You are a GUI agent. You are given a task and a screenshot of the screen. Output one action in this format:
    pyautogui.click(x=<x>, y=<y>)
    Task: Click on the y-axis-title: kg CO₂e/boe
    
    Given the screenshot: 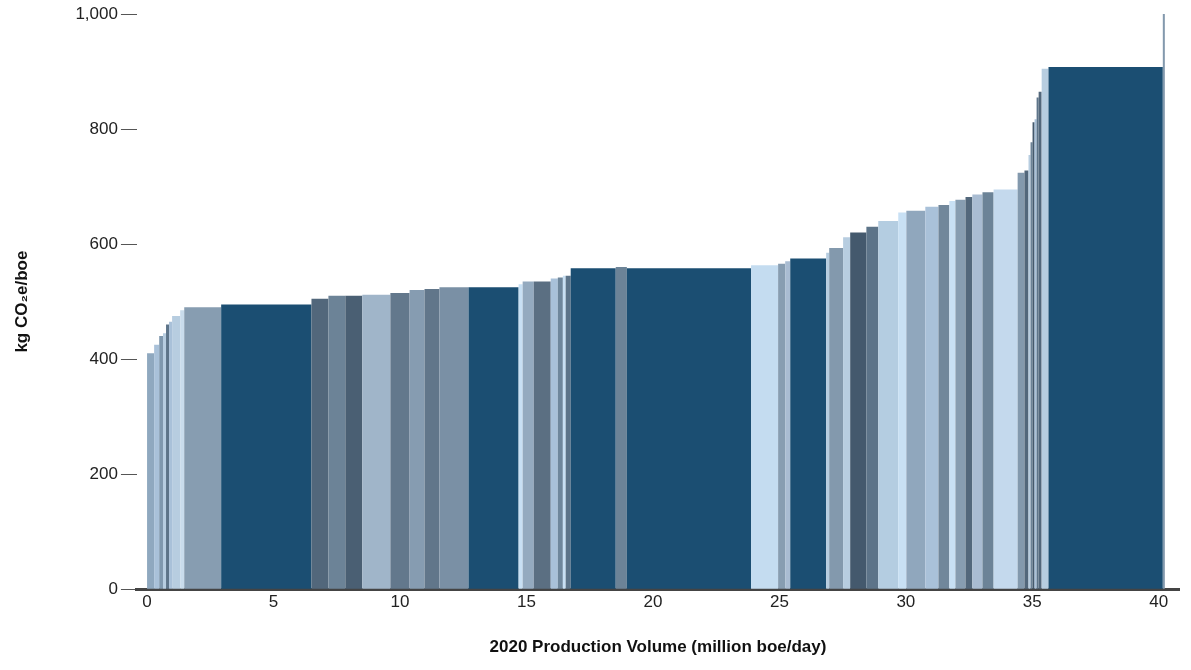 What is the action you would take?
    pyautogui.click(x=21, y=301)
    